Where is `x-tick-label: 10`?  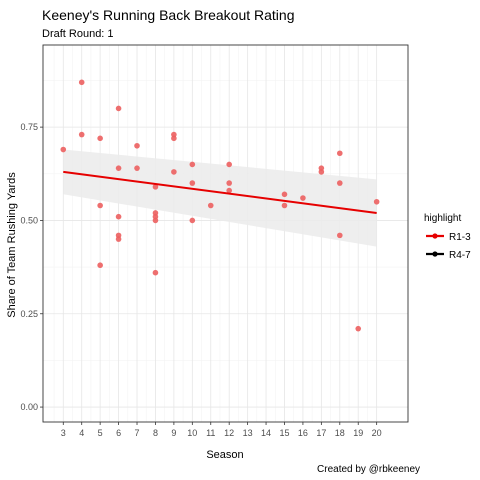 x-tick-label: 10 is located at coordinates (192, 433).